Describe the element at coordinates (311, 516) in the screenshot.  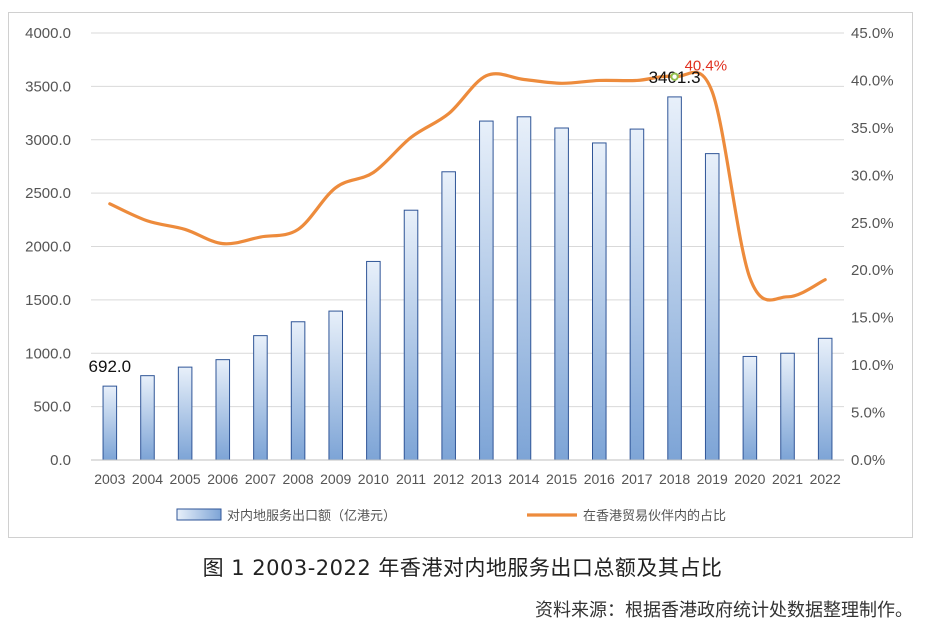
I see `legend-bar-label: 对内地服务出口额（亿港元）` at that location.